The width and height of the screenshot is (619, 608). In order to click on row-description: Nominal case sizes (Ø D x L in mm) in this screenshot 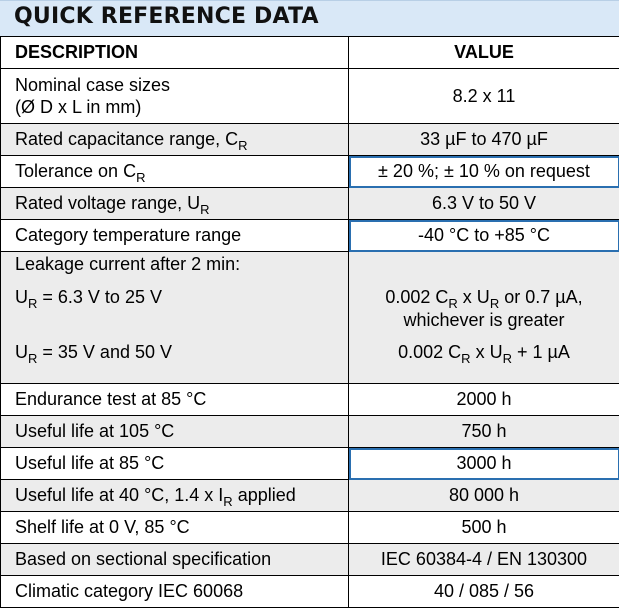, I will do `click(175, 96)`.